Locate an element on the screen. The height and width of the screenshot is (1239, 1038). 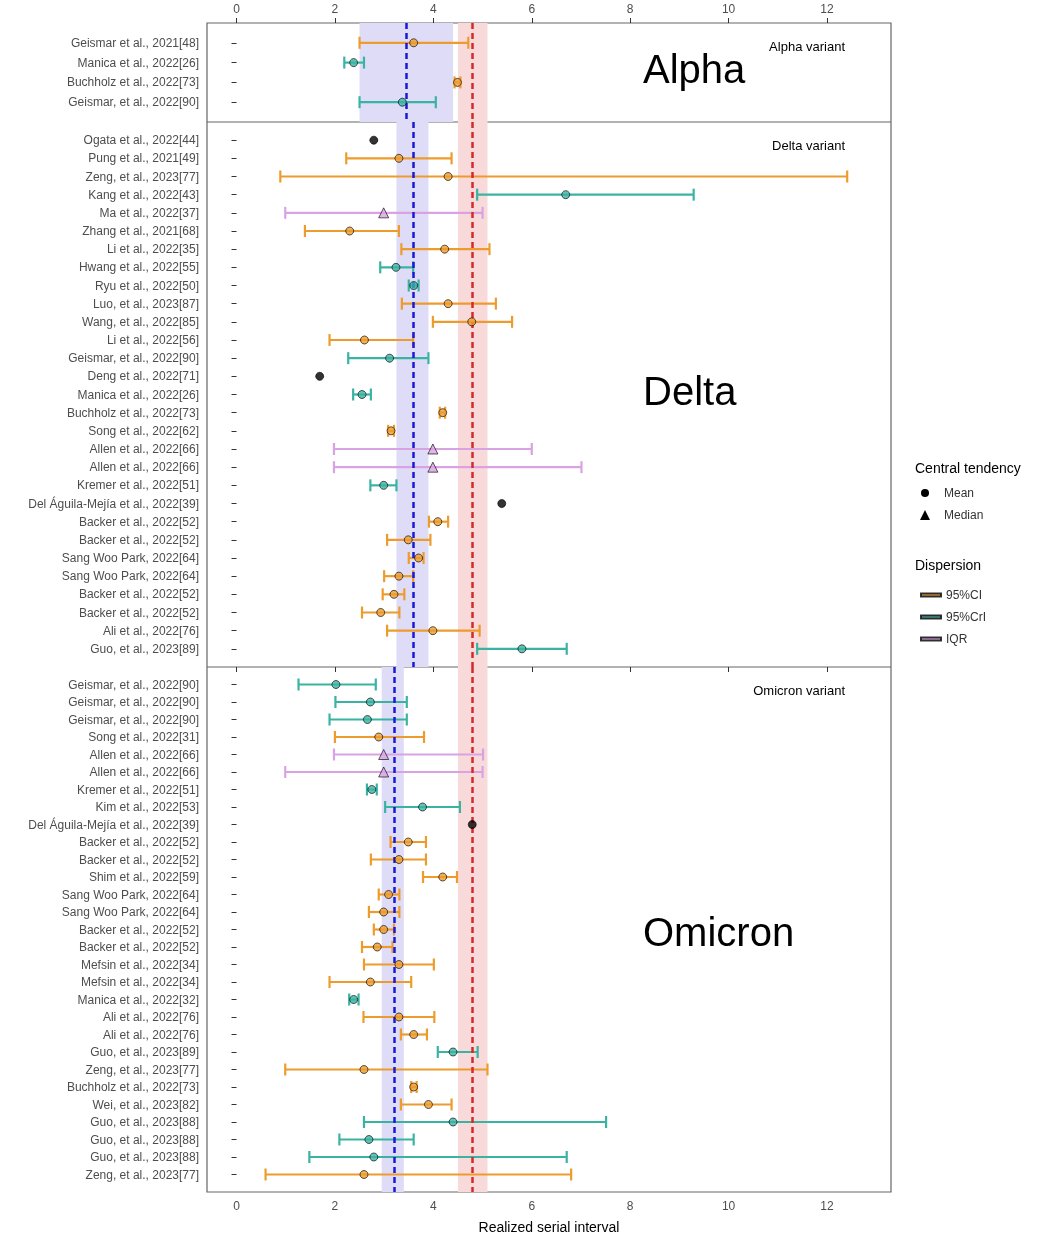
y-tick-label: Shim et al., 2022[59] is located at coordinates (143, 877).